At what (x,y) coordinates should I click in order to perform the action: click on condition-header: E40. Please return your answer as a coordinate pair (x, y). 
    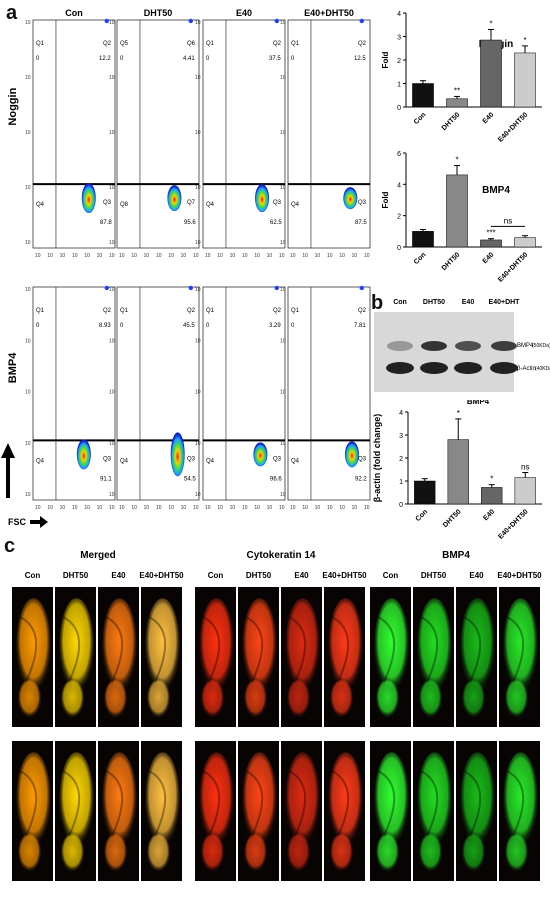
    Looking at the image, I should click on (244, 13).